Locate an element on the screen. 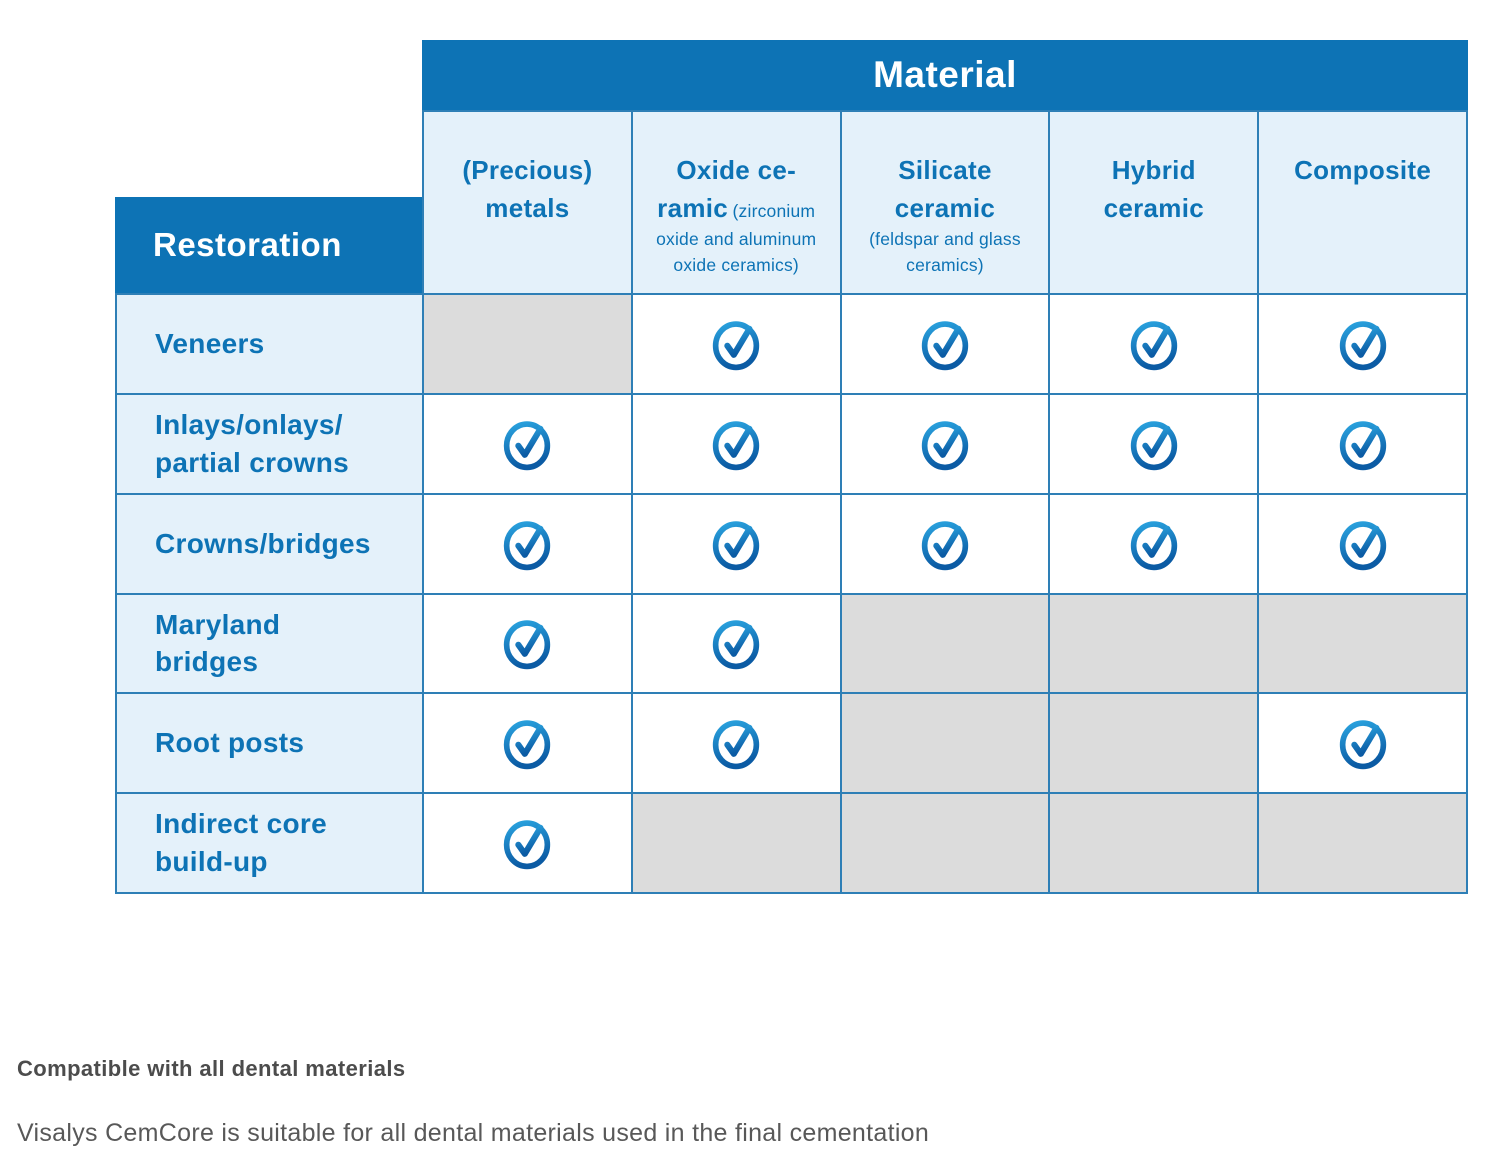  material-header: Material is located at coordinates (945, 75).